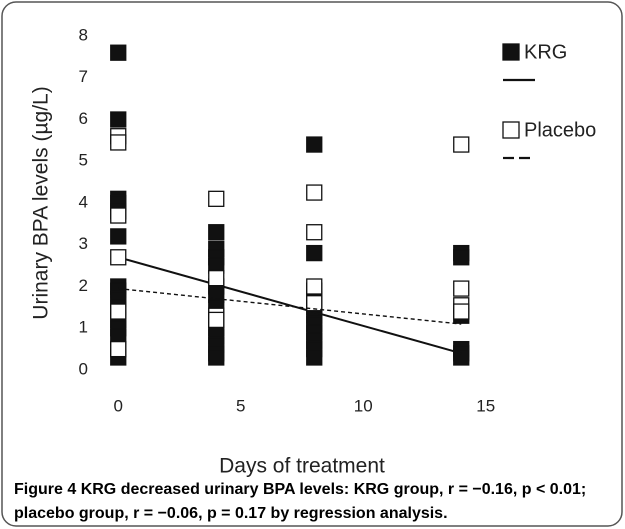 The image size is (625, 529). Describe the element at coordinates (83, 285) in the screenshot. I see `y-tick-label: 2` at that location.